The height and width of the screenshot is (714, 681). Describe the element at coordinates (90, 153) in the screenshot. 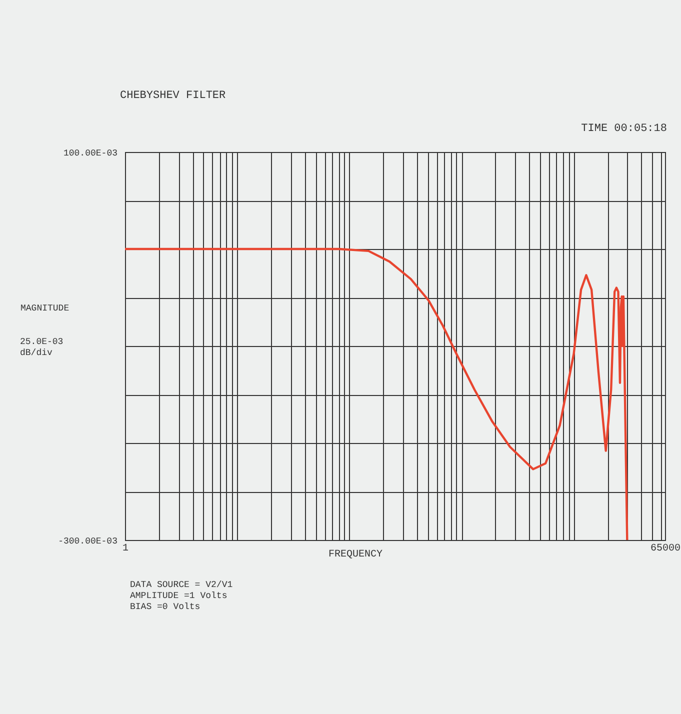

I see `y-tick-label: 100.00E-03` at that location.